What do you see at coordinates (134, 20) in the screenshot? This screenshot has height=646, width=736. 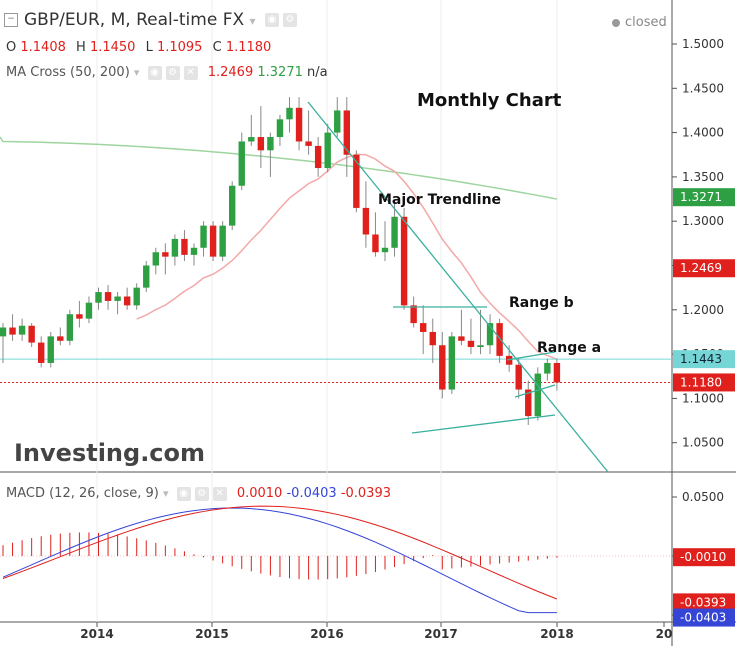 I see `symbol-title: GBP/EUR, M, Real-time FX` at bounding box center [134, 20].